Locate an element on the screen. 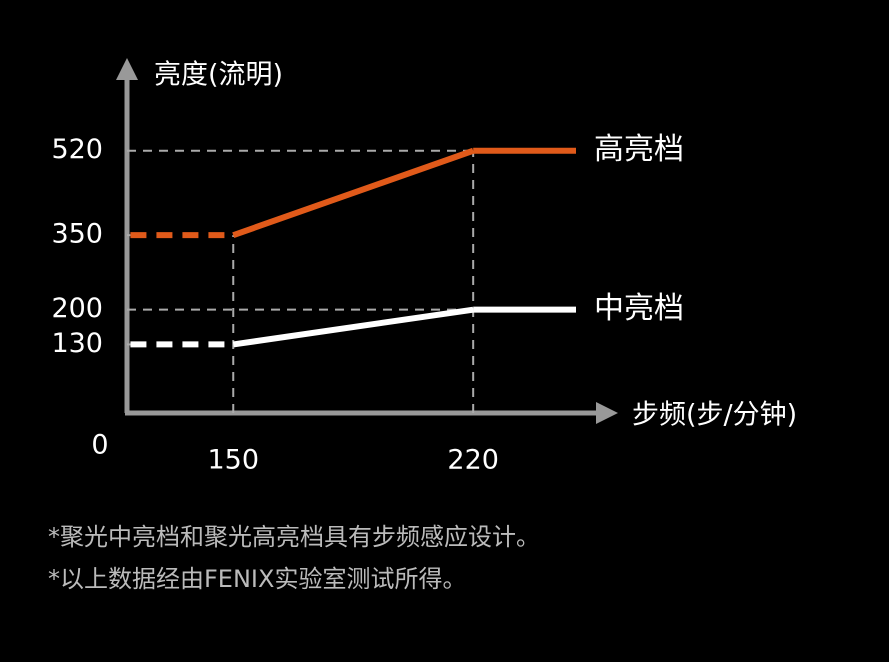 This screenshot has width=889, height=662. series-label: 高亮档 is located at coordinates (639, 149).